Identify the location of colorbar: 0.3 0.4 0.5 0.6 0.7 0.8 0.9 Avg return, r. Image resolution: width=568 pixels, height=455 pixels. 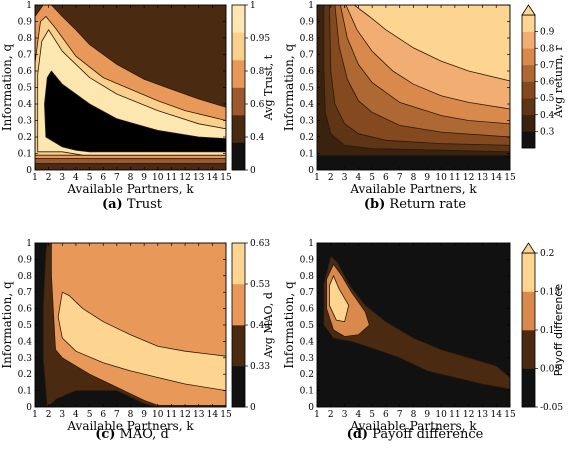
(543, 76).